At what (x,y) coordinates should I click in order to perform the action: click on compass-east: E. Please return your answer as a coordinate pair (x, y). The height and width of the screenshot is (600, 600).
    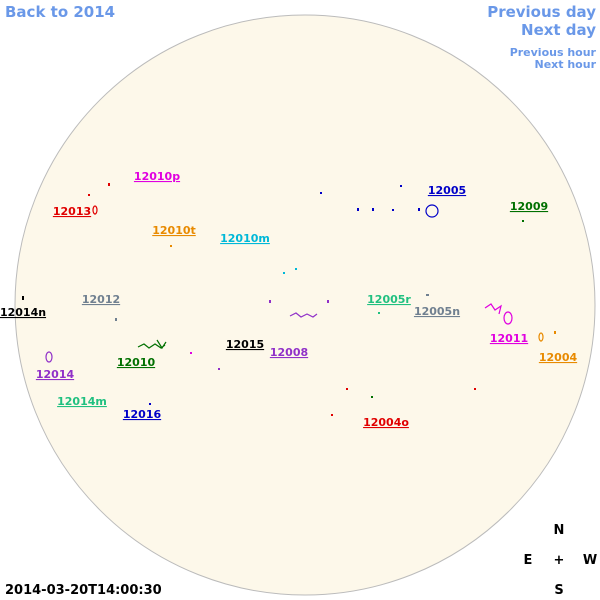
    Looking at the image, I should click on (528, 560).